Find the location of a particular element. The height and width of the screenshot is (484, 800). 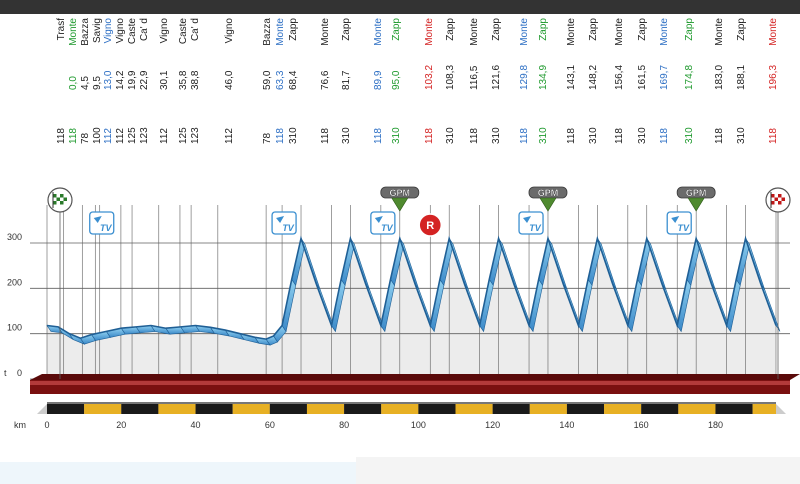

x-tick-label: 160 is located at coordinates (641, 425).